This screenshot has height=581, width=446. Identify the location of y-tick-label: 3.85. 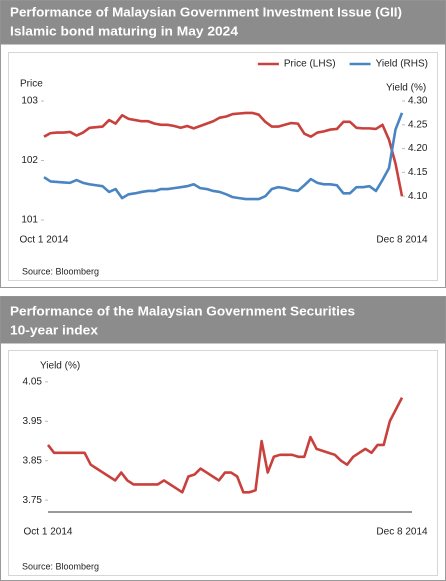
(33, 460).